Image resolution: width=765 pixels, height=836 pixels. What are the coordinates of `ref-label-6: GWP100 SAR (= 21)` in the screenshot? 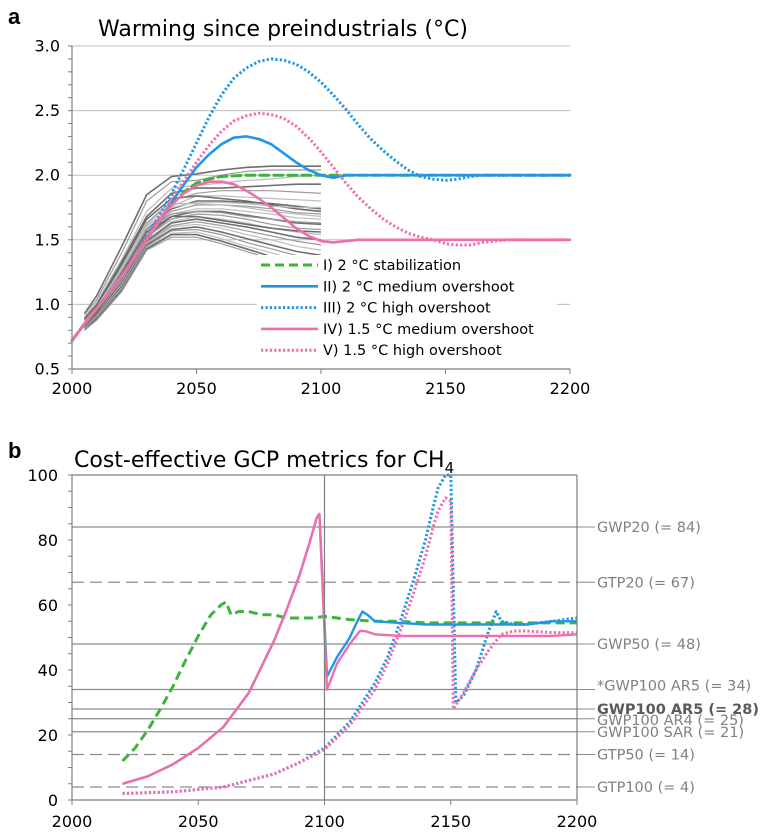 It's located at (670, 733).